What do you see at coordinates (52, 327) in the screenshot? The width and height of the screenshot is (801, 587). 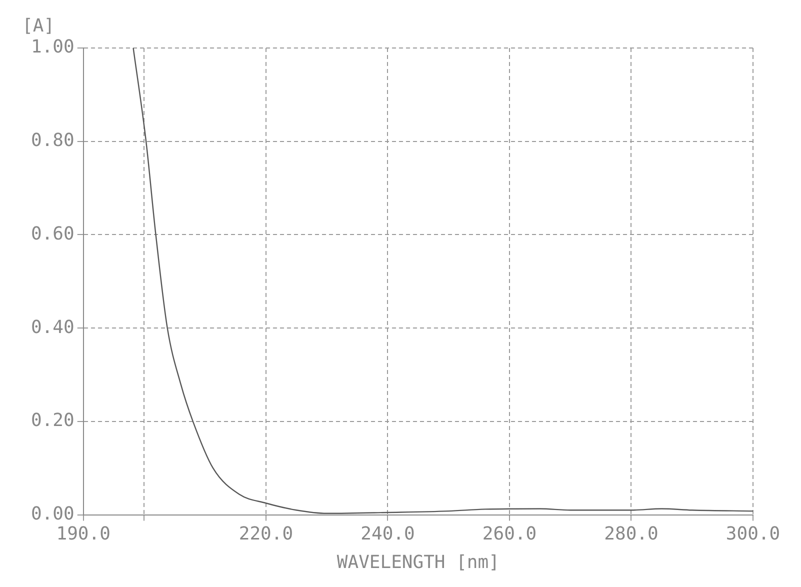 I see `y-tick-label: 0.40` at bounding box center [52, 327].